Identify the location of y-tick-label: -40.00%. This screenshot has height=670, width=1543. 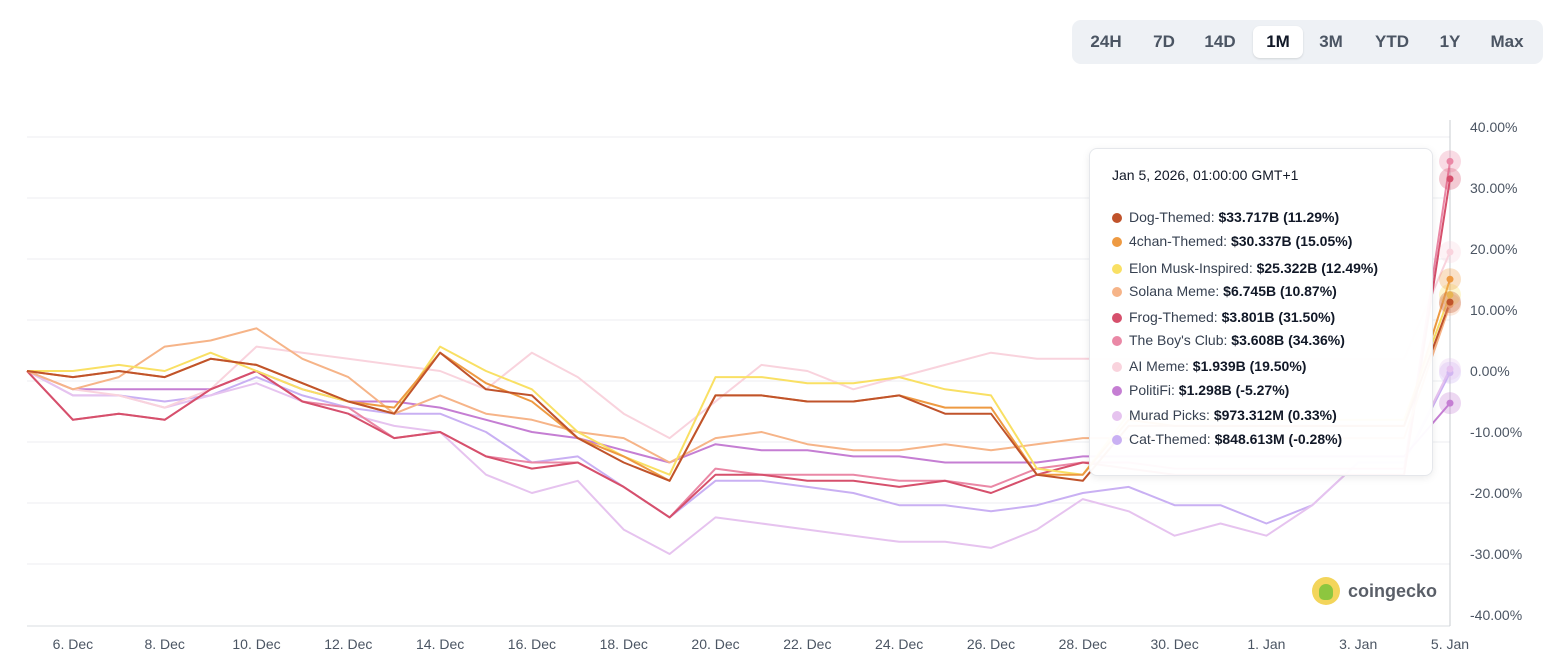
(1496, 615).